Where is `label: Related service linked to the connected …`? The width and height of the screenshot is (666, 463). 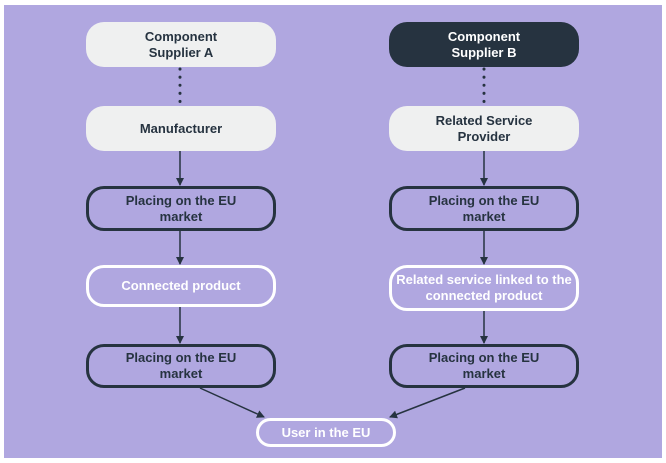
label: Related service linked to the connected … is located at coordinates (484, 287).